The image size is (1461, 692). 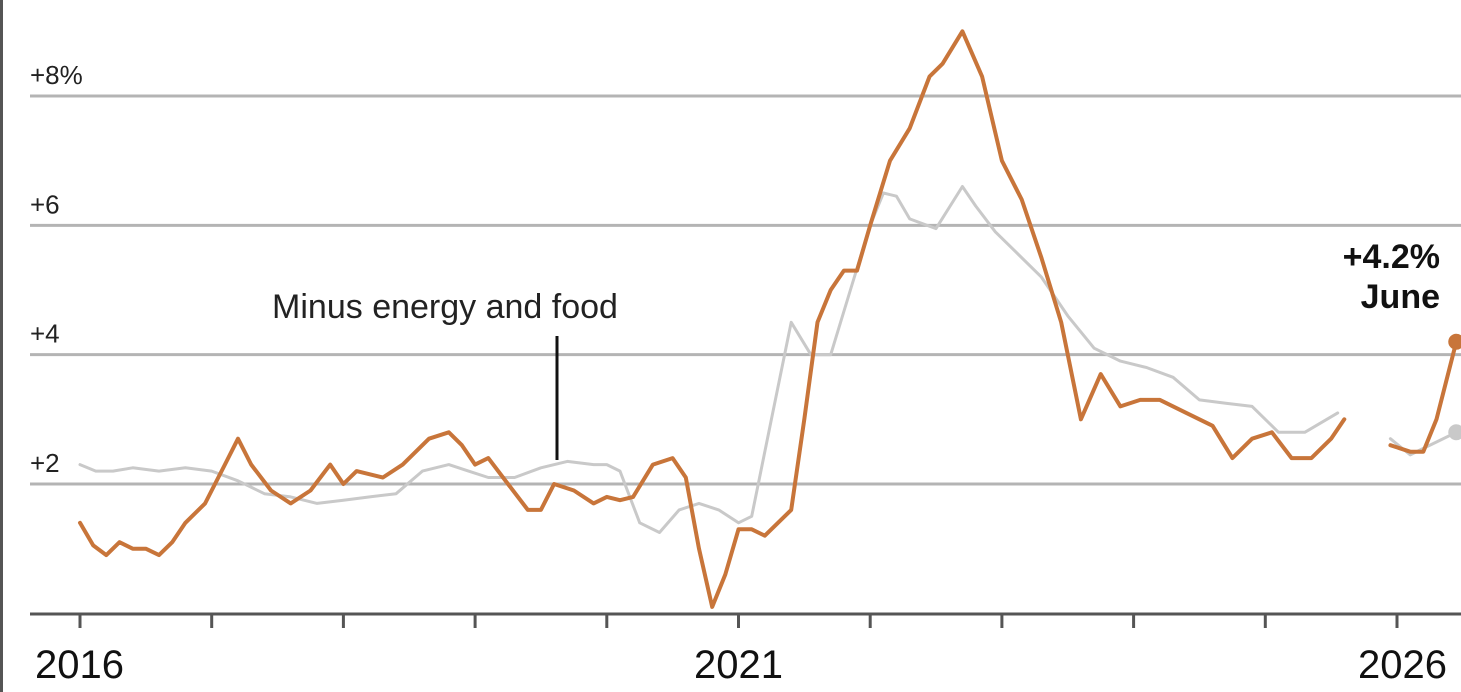 I want to click on annotation-label: Minus energy and food, so click(x=445, y=307).